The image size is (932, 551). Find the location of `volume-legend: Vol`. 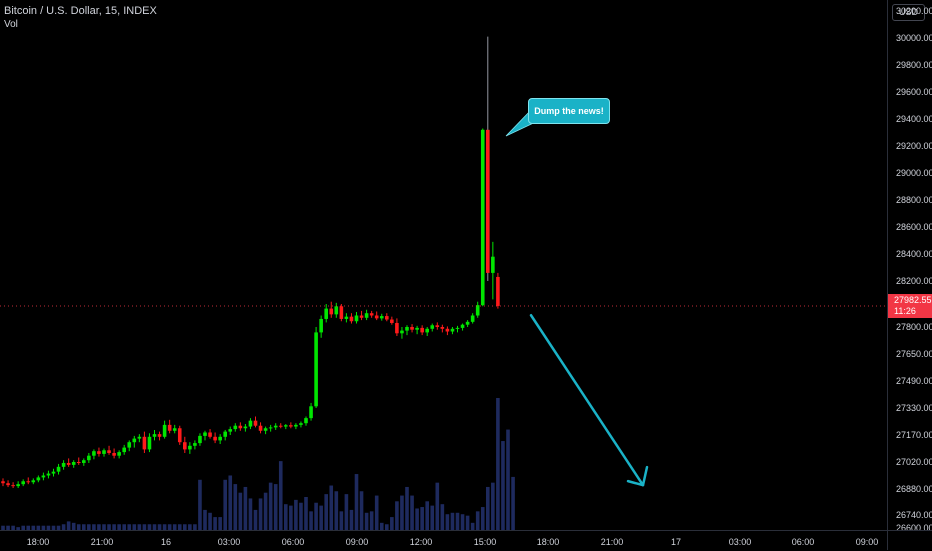

volume-legend: Vol is located at coordinates (11, 24).